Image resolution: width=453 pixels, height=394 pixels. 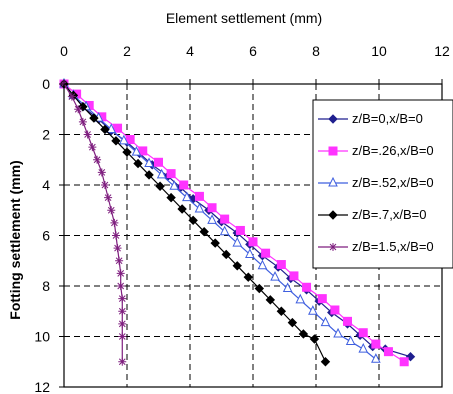 I want to click on legend-label: z/B=0,x/B=0, so click(x=387, y=118).